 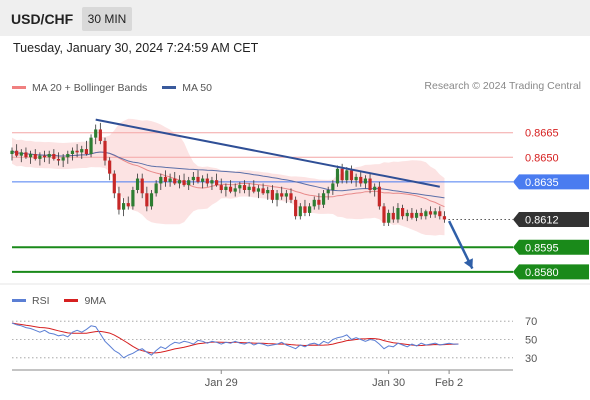 I want to click on legend-swatch-9ma, so click(x=71, y=300).